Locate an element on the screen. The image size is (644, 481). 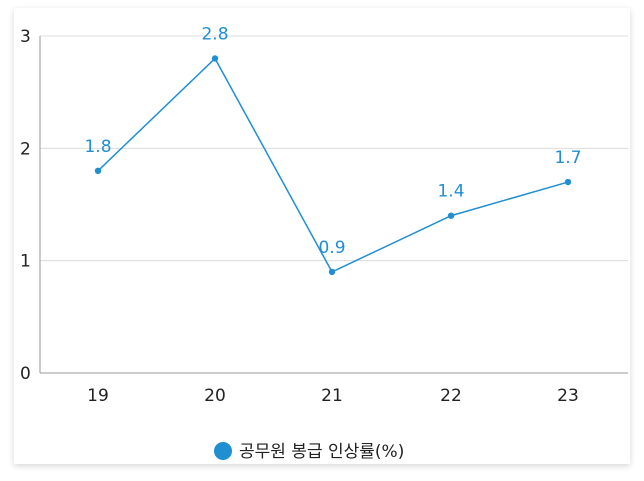
y-tick-label-1: 1 is located at coordinates (25, 262).